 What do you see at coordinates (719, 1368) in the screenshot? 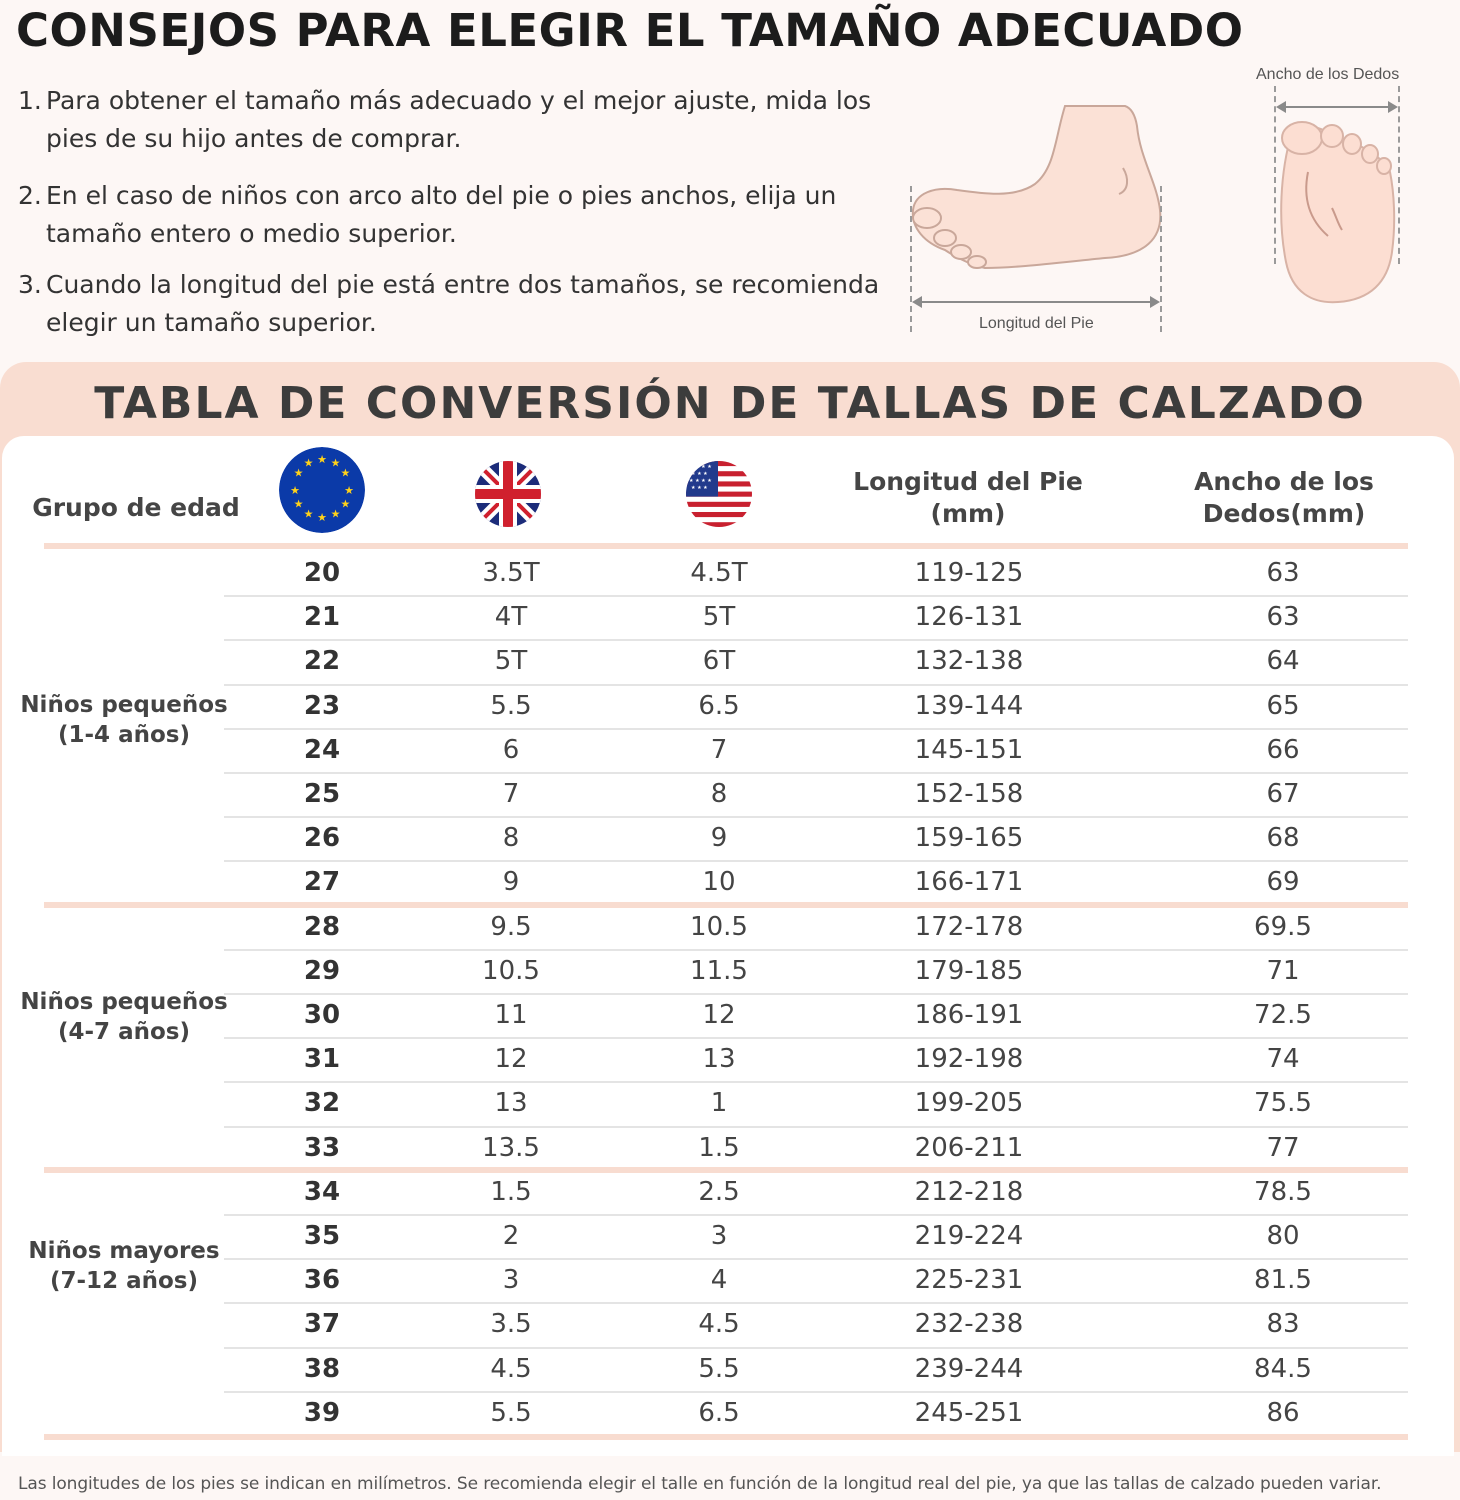
I see `table-cell-us: 5.5` at bounding box center [719, 1368].